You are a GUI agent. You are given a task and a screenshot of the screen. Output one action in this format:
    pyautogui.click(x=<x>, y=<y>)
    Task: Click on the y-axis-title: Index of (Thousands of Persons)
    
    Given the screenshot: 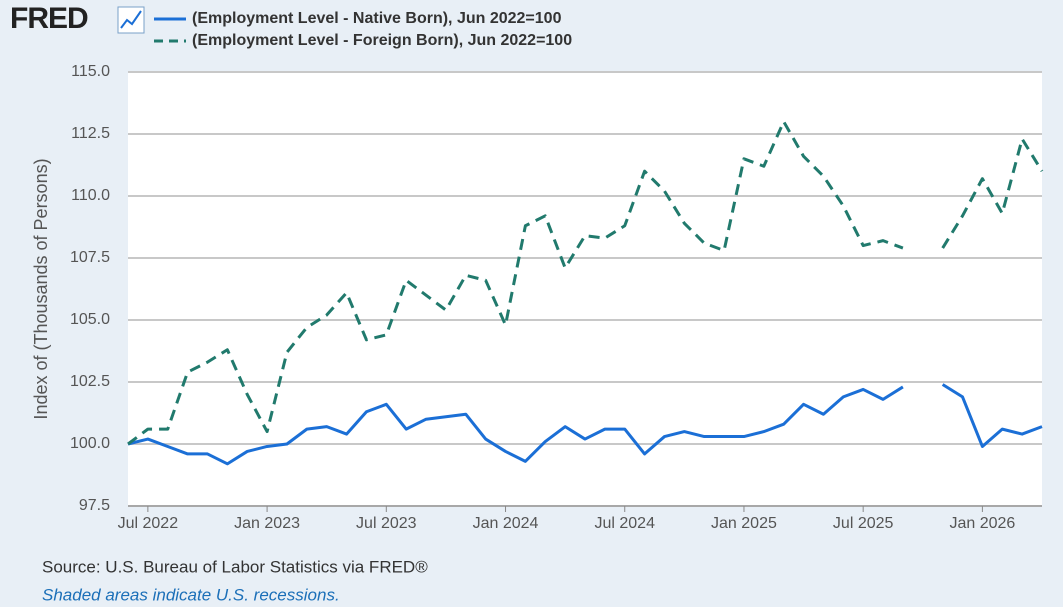 What is the action you would take?
    pyautogui.click(x=41, y=288)
    